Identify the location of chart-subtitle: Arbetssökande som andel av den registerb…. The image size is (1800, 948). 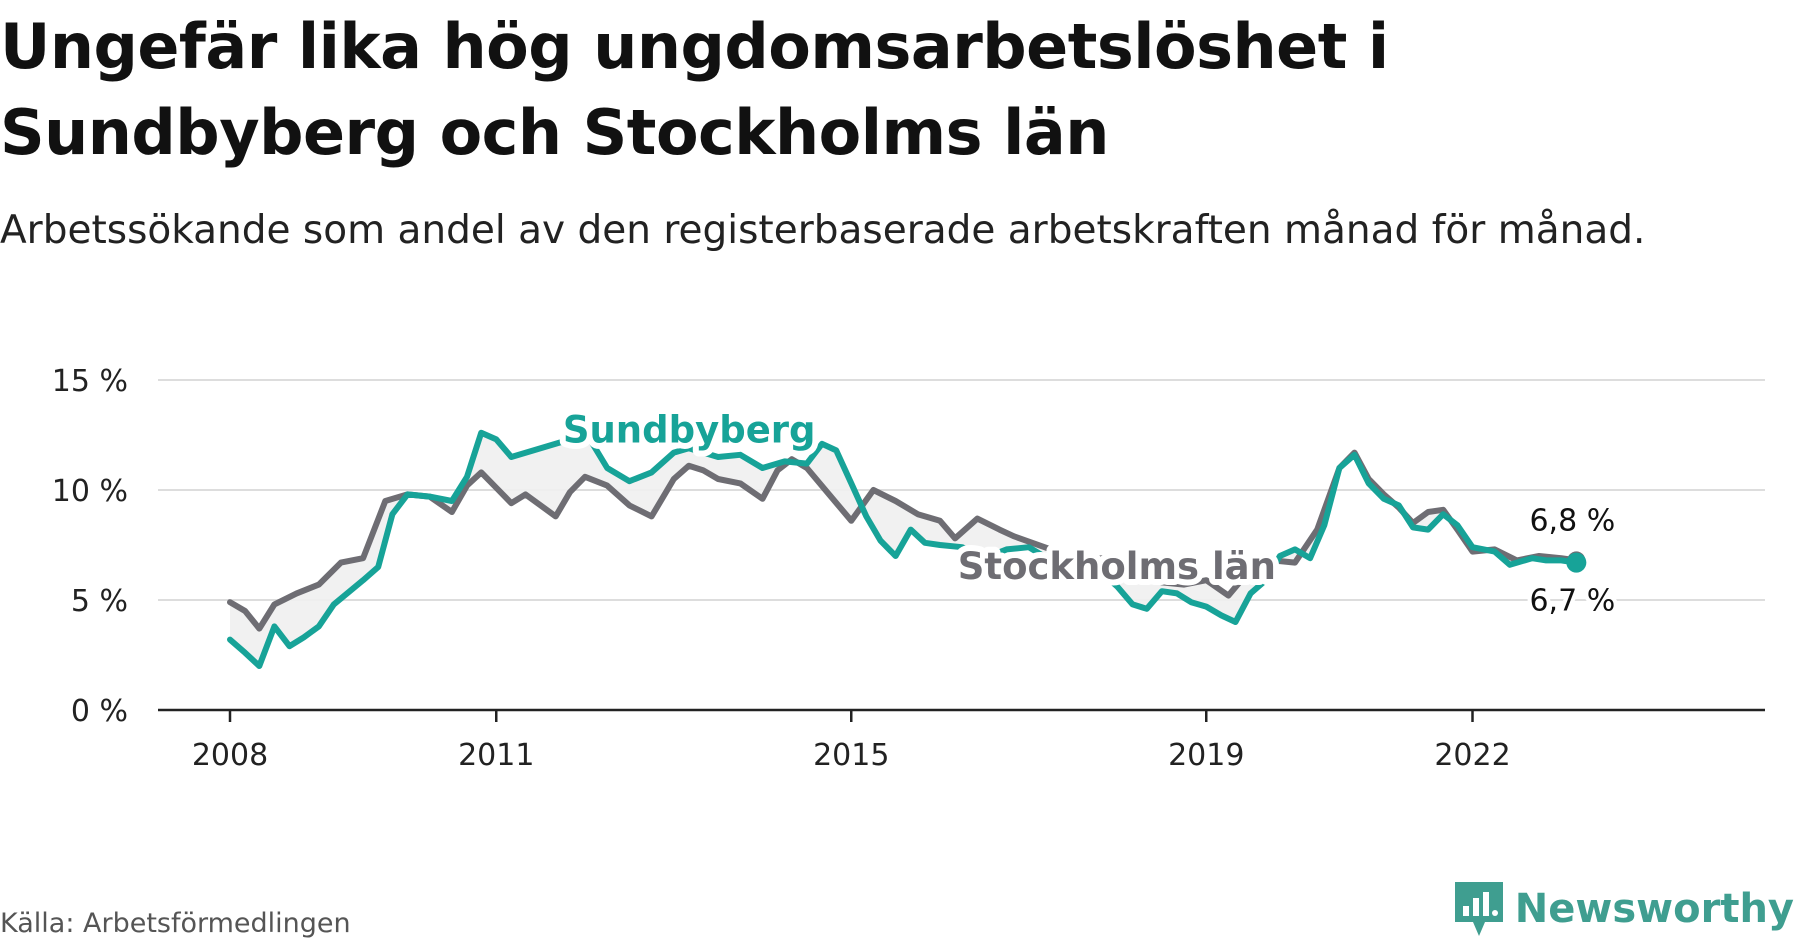
(823, 230).